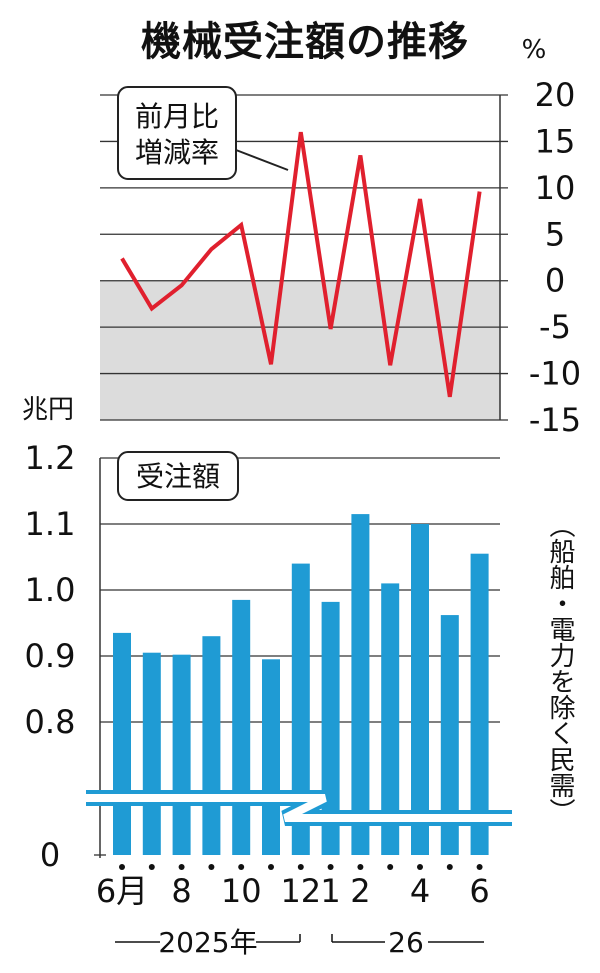 The height and width of the screenshot is (973, 600). I want to click on x-tick-labels: 6月 8 10 12 1 2 4 6, so click(293, 891).